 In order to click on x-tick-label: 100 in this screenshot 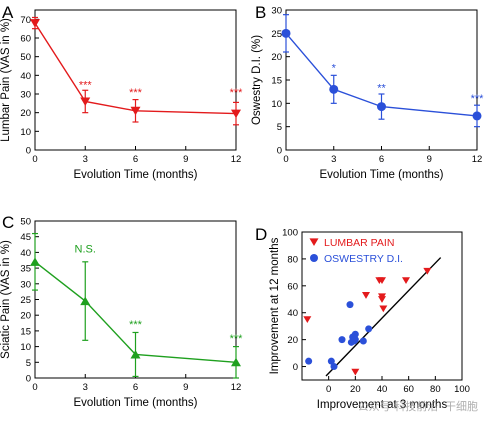, I will do `click(462, 389)`.